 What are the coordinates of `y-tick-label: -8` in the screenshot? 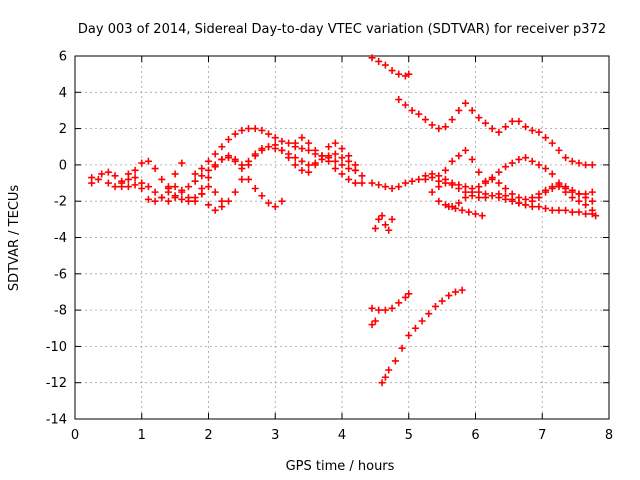 It's located at (60, 311).